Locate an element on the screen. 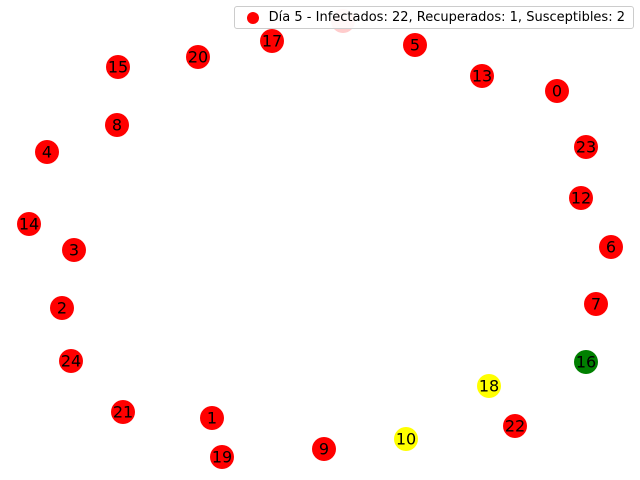  node-label: 16 is located at coordinates (586, 362).